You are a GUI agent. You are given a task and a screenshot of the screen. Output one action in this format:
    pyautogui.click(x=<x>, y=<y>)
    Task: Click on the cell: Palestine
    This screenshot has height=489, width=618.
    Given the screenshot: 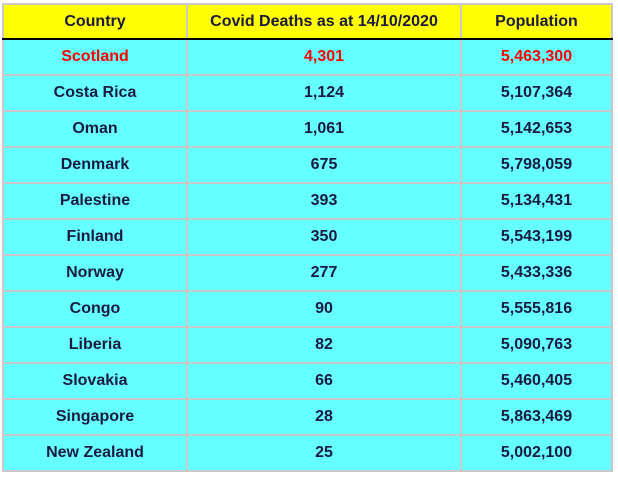 What is the action you would take?
    pyautogui.click(x=95, y=201)
    